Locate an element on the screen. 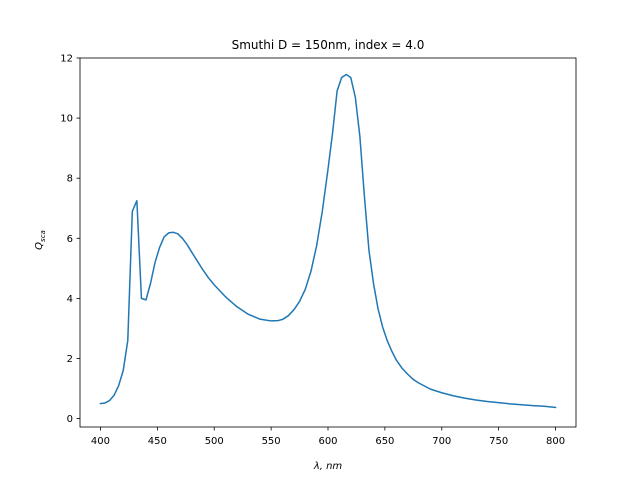 The image size is (640, 484). y-tick-label: 0 is located at coordinates (70, 419).